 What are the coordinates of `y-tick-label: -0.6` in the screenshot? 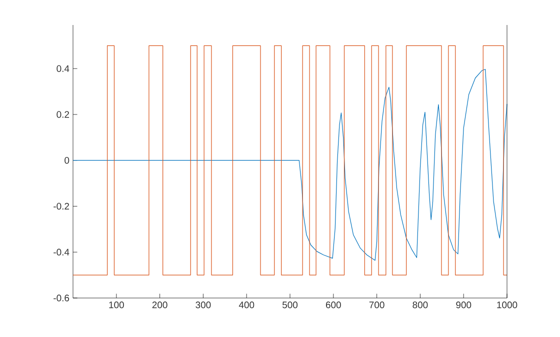 It's located at (62, 298).